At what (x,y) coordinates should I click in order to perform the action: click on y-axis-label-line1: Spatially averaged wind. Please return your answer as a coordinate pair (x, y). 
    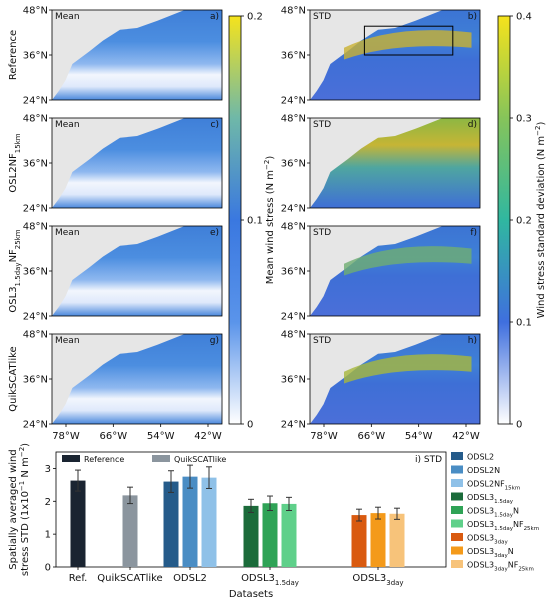
    Looking at the image, I should click on (13, 509).